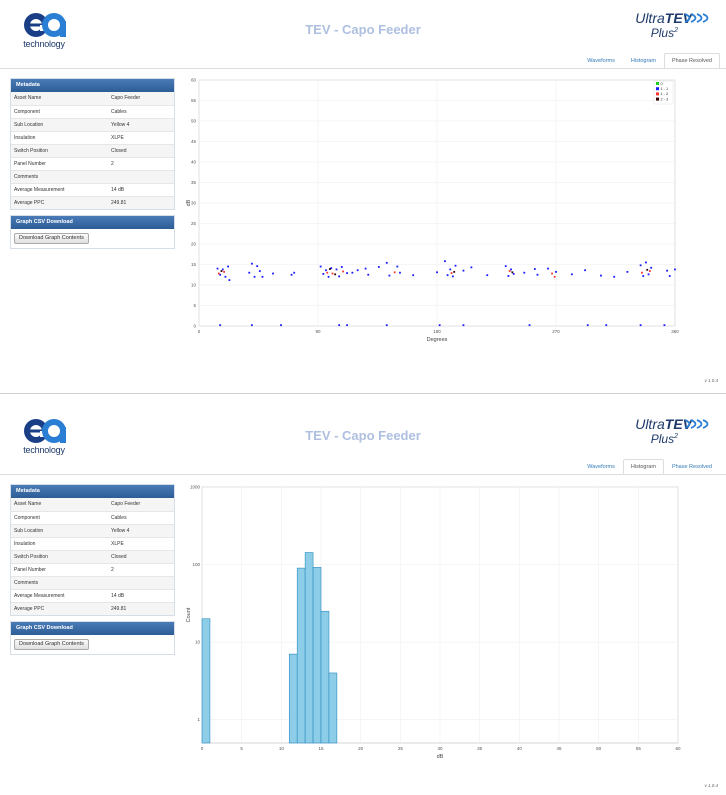 The image size is (726, 795). I want to click on product-name-a: Ultra, so click(650, 424).